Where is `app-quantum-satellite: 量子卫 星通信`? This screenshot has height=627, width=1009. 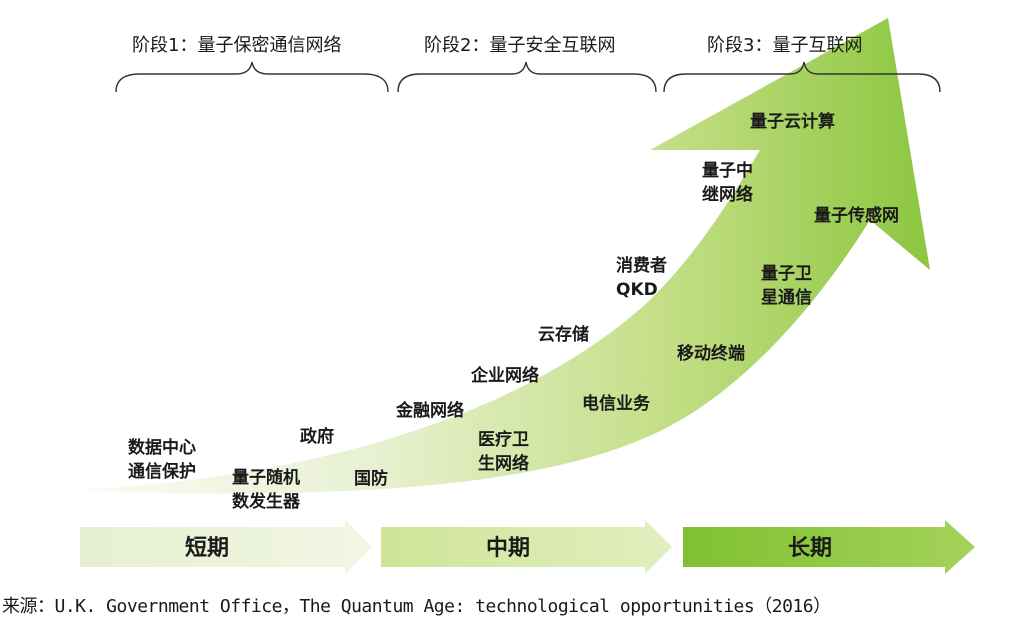
app-quantum-satellite: 量子卫 星通信 is located at coordinates (786, 286).